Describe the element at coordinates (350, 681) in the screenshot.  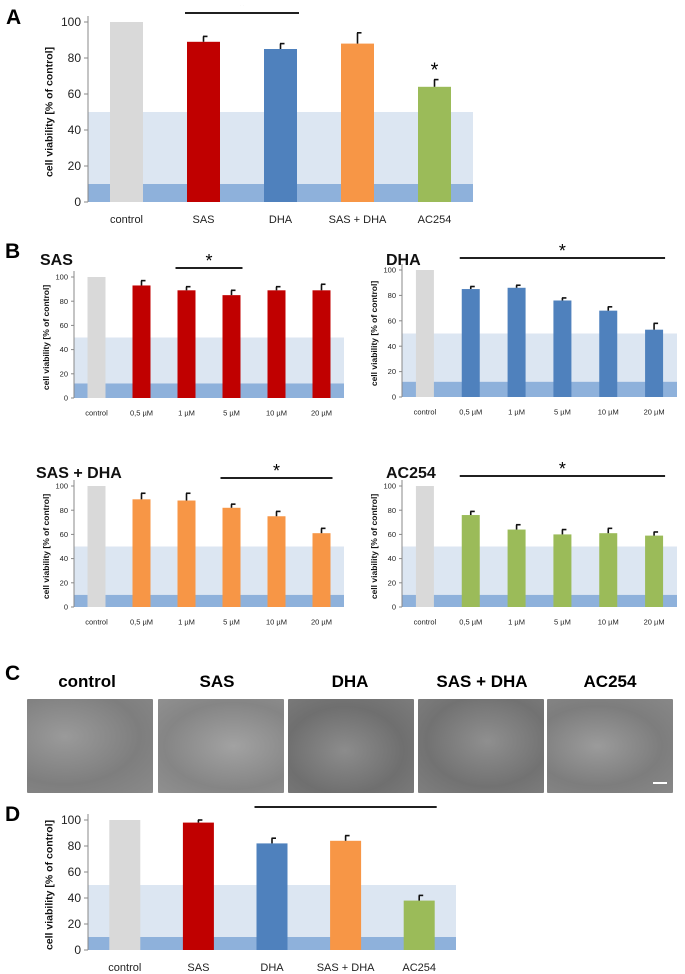
I see `photo-label-dha: DHA` at that location.